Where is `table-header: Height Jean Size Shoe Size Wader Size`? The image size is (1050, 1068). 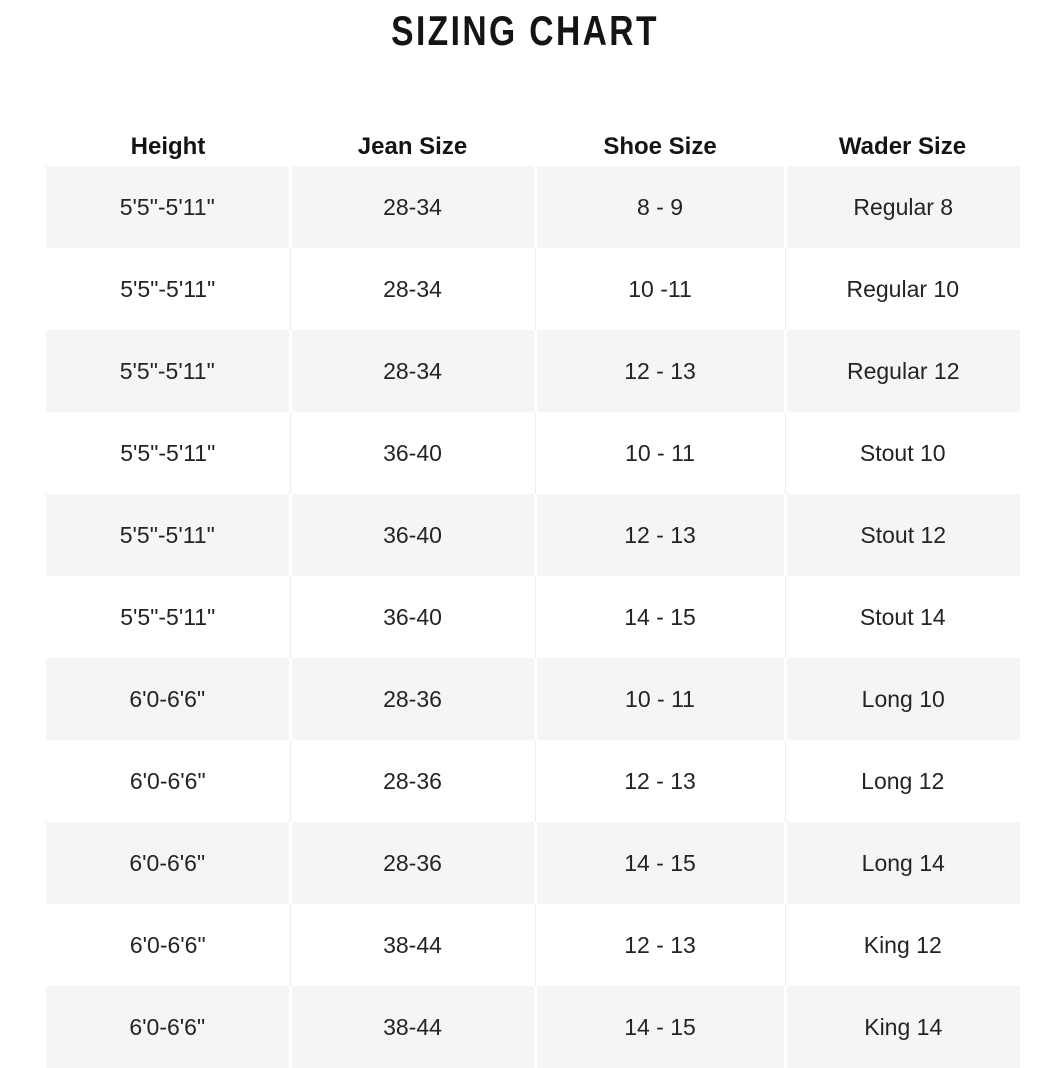
table-header: Height Jean Size Shoe Size Wader Size is located at coordinates (533, 147).